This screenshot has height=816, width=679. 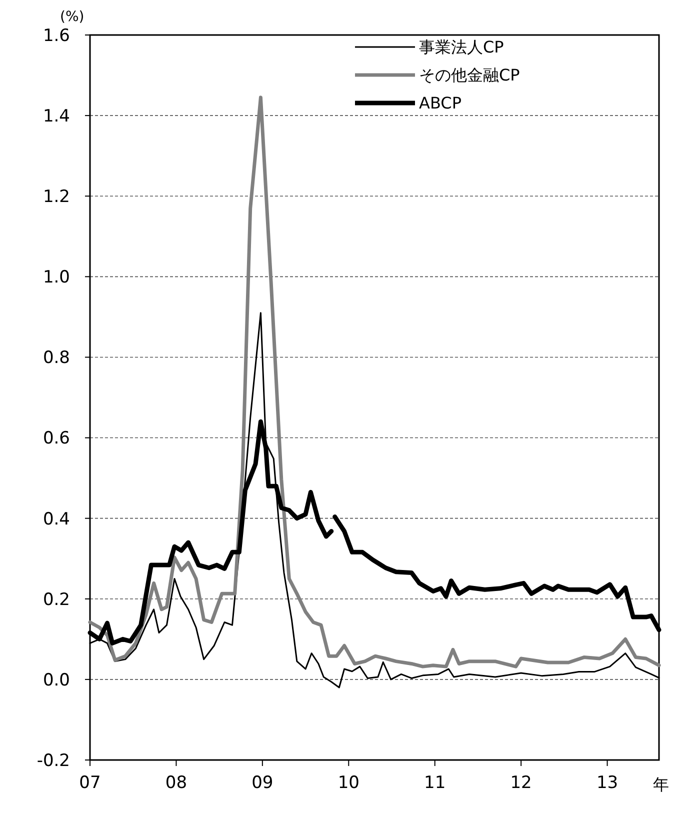 I want to click on y-tick-label: 1.2, so click(x=56, y=197).